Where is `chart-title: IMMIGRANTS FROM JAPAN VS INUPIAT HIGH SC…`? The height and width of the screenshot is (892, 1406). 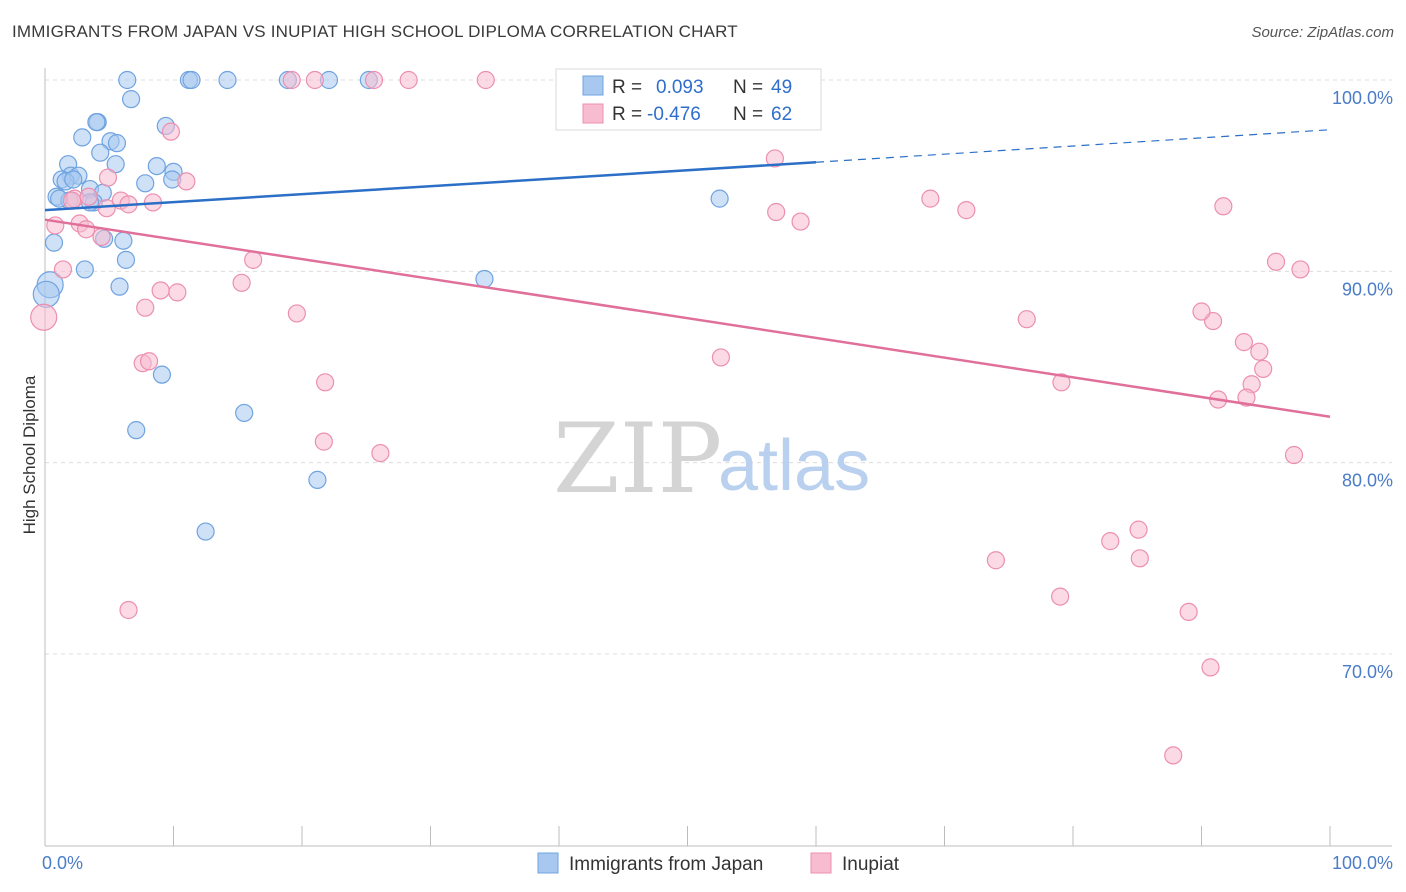
chart-title: IMMIGRANTS FROM JAPAN VS INUPIAT HIGH SC… is located at coordinates (375, 31).